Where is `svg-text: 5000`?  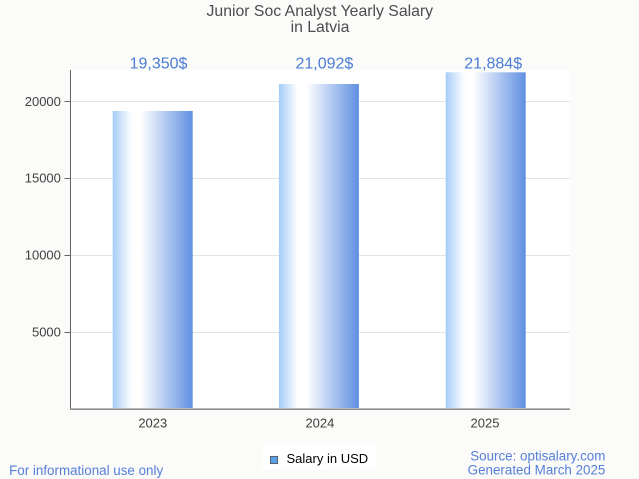
svg-text: 5000 is located at coordinates (46, 332).